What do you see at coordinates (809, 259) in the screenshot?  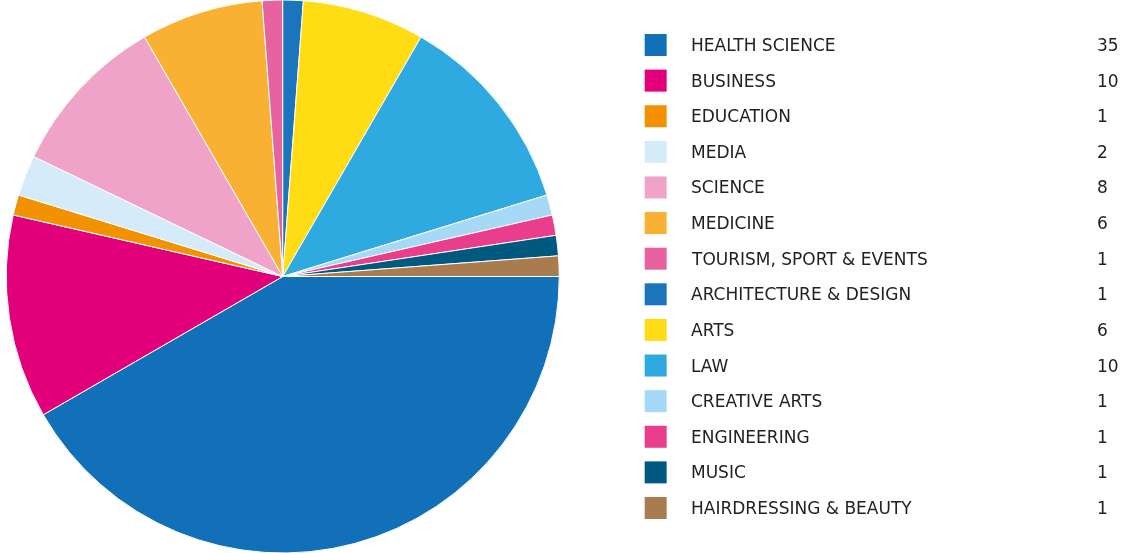 I see `legend-label: TOURISM, SPORT & EVENTS` at bounding box center [809, 259].